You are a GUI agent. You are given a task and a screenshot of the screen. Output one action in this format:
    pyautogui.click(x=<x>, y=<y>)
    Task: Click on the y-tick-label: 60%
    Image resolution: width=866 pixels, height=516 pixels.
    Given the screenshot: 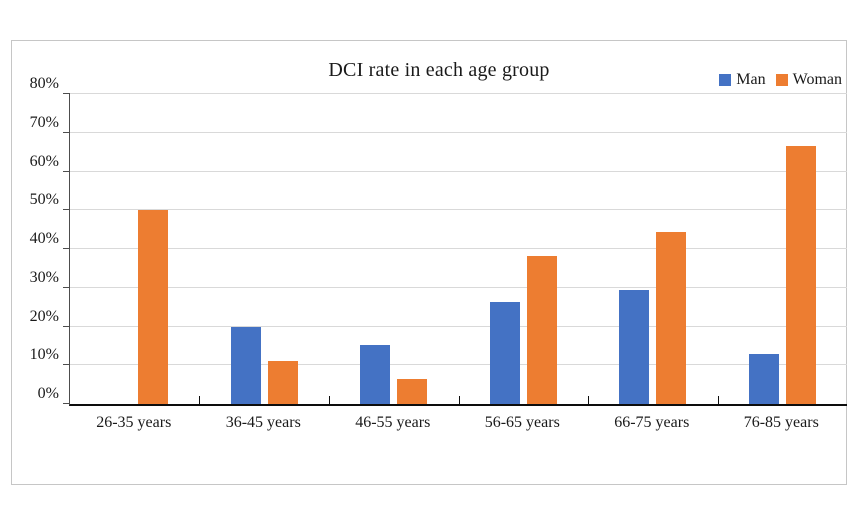 What is the action you would take?
    pyautogui.click(x=44, y=161)
    